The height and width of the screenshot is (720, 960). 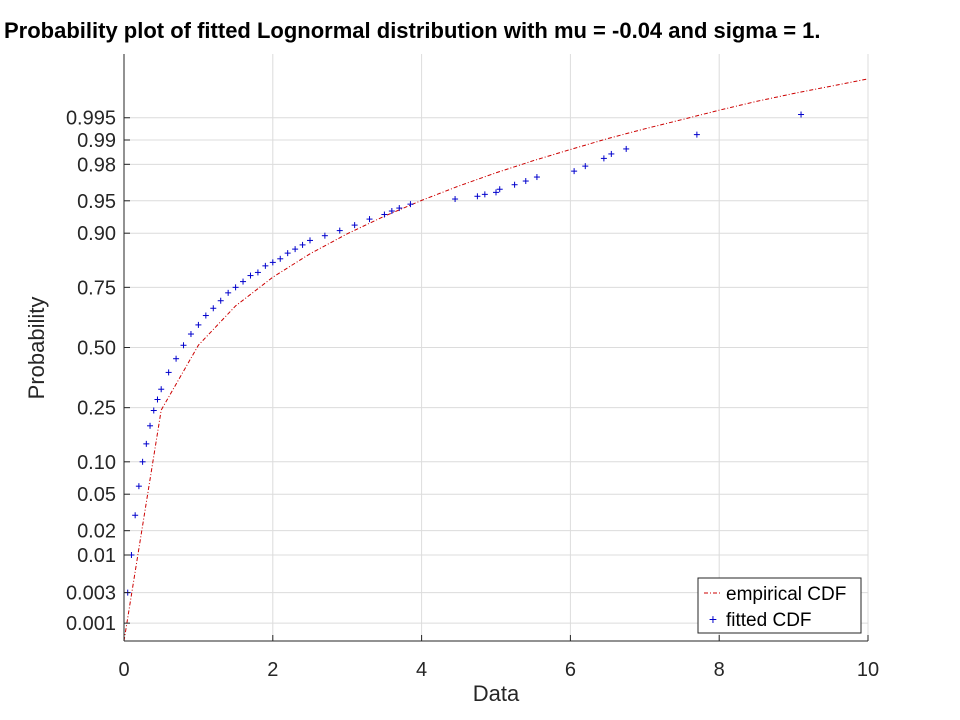 What do you see at coordinates (123, 670) in the screenshot?
I see `x-tick-label: 0` at bounding box center [123, 670].